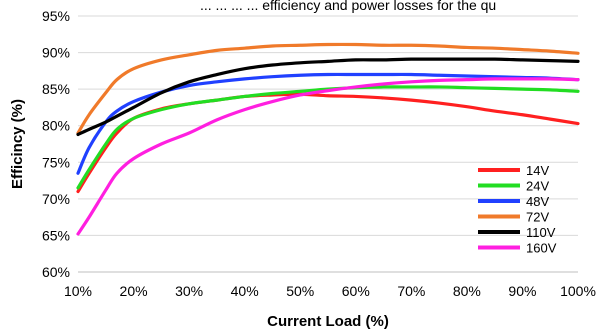  What do you see at coordinates (56, 199) in the screenshot?
I see `y-tick-label: 70%` at bounding box center [56, 199].